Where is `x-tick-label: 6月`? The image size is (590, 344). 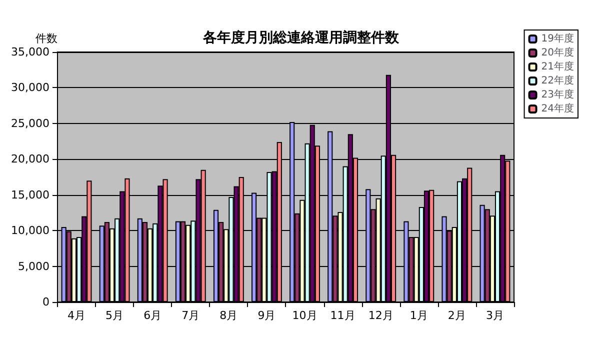 x-tick-label: 6月 is located at coordinates (153, 315).